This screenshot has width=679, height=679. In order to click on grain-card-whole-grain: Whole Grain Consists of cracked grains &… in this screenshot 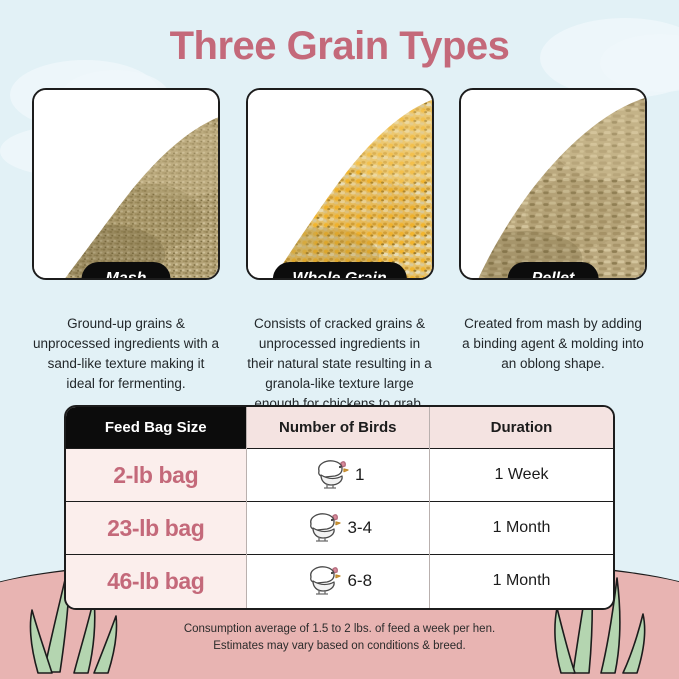, I will do `click(339, 251)`.